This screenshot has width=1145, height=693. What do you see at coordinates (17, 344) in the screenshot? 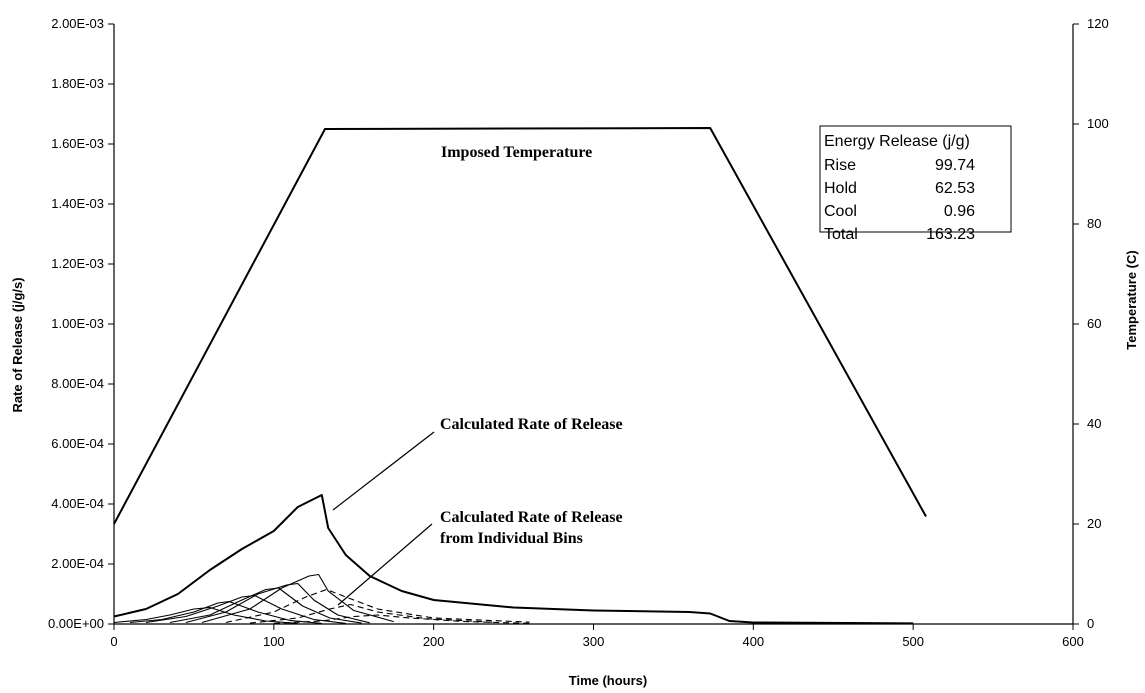
I see `y-axis-title: Rate of Release (j/g/s)` at bounding box center [17, 344].